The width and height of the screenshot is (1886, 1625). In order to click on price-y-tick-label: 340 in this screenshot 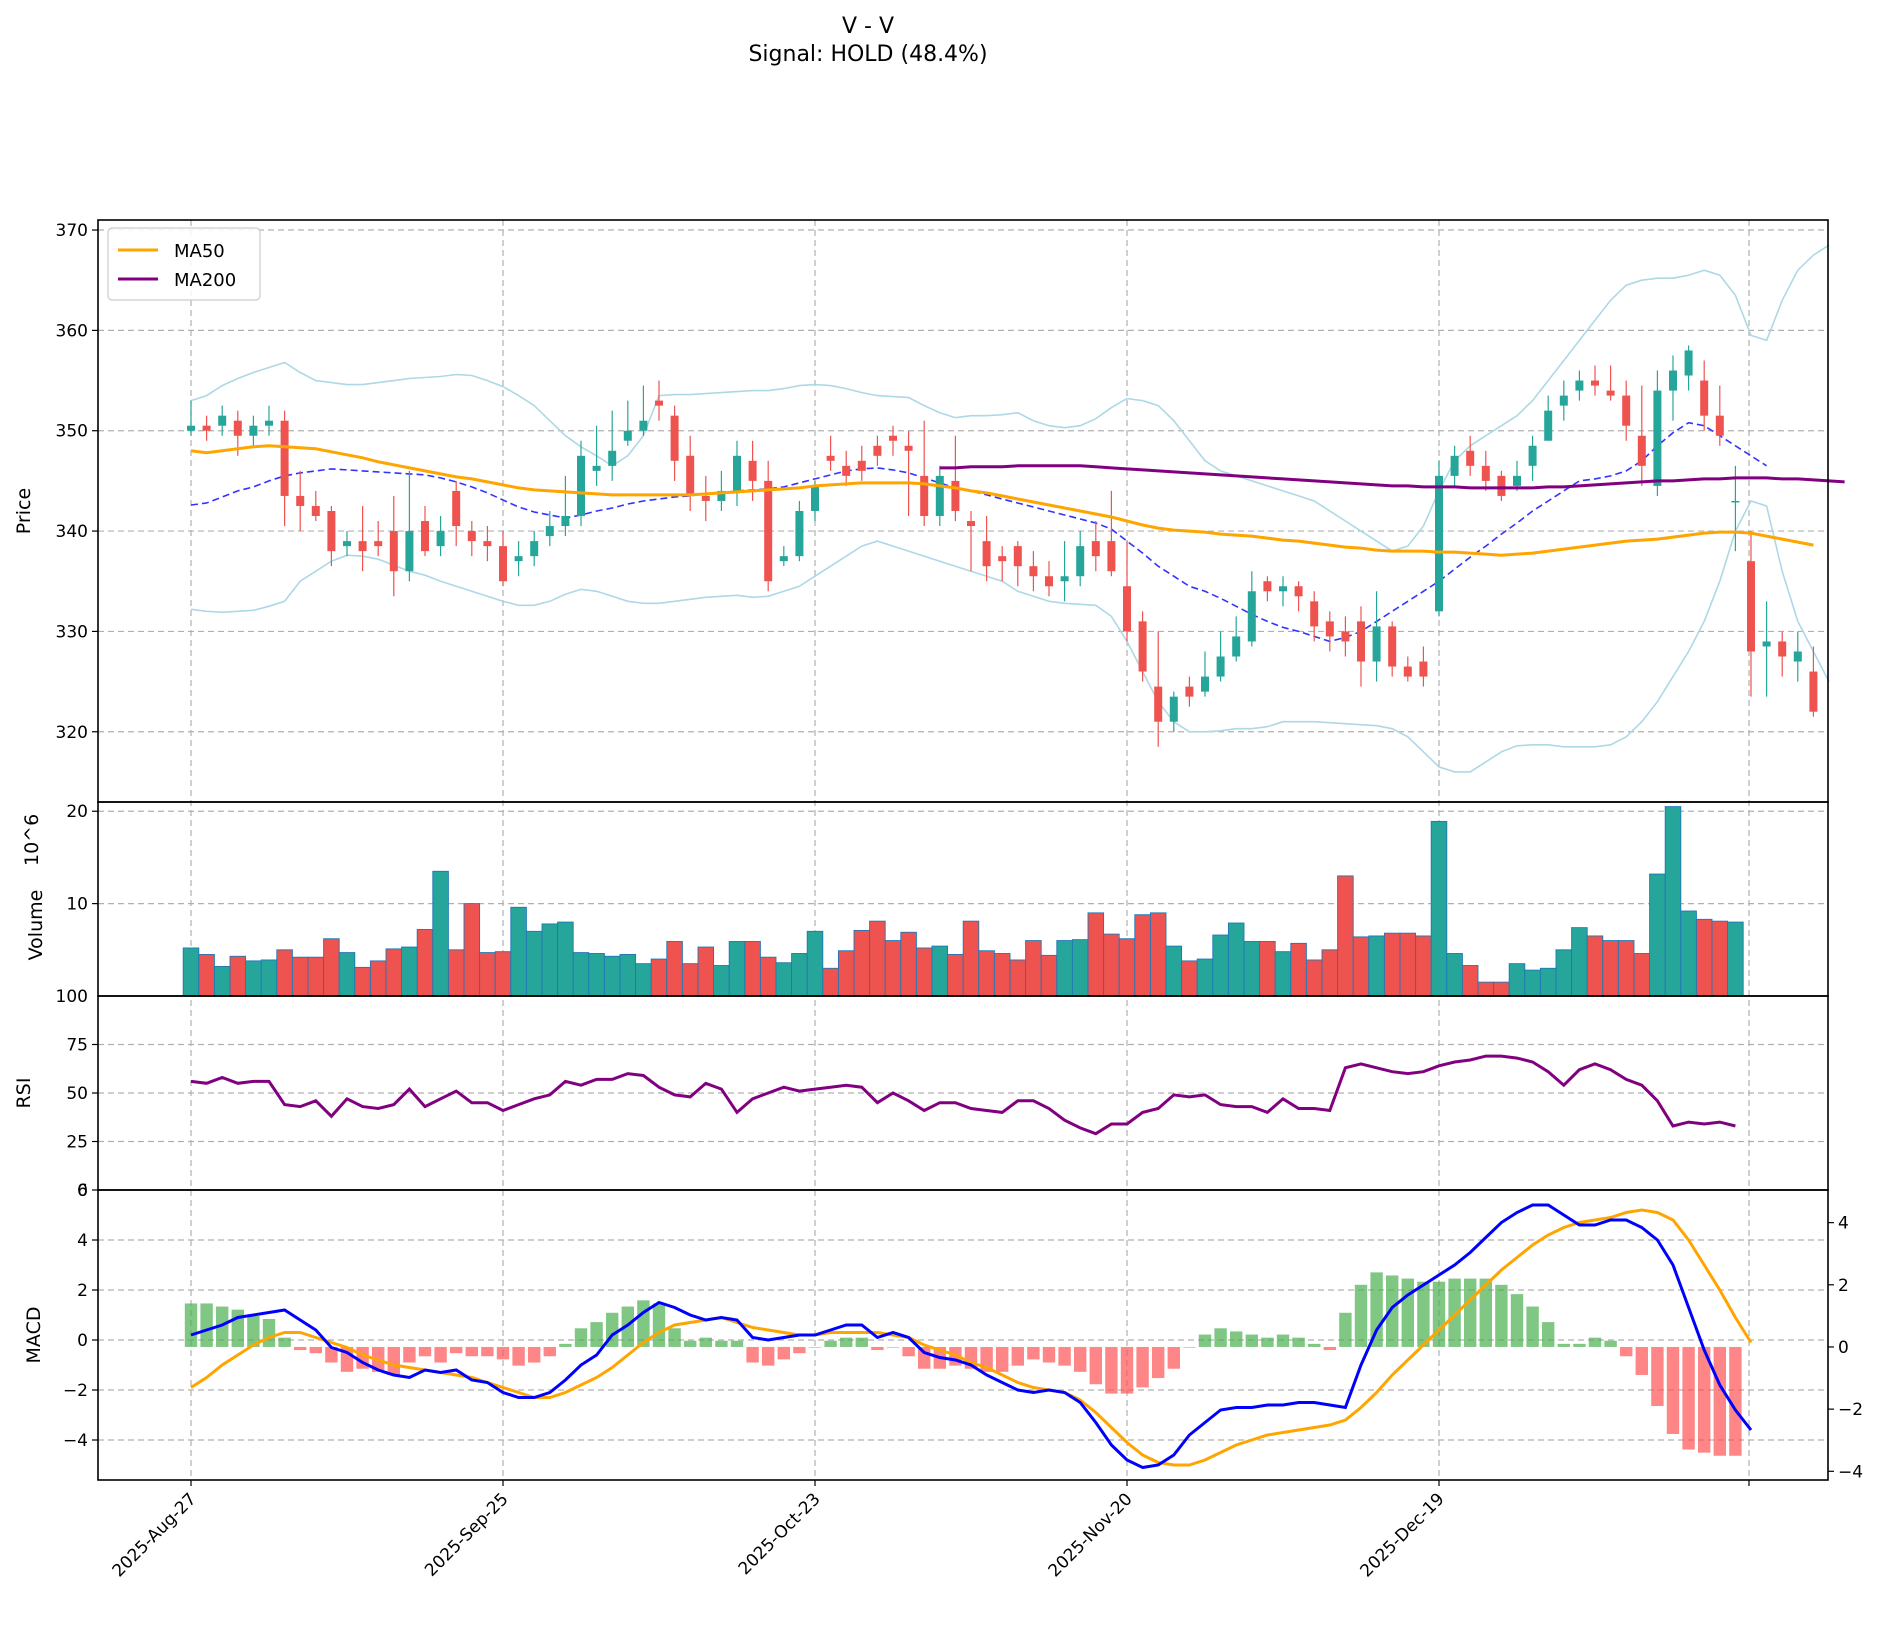, I will do `click(72, 532)`.